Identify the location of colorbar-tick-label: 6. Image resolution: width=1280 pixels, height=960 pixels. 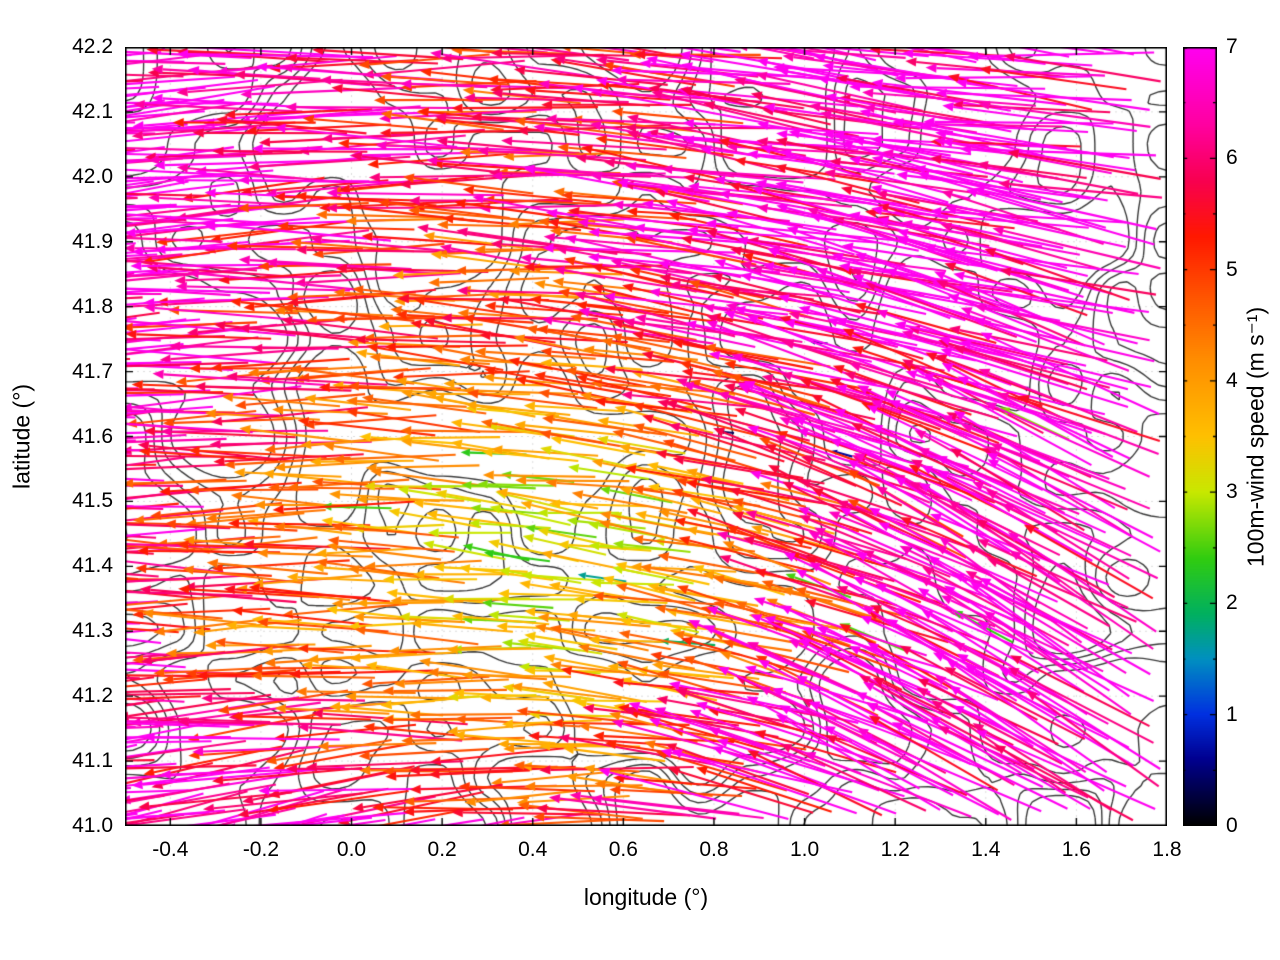
(1232, 158).